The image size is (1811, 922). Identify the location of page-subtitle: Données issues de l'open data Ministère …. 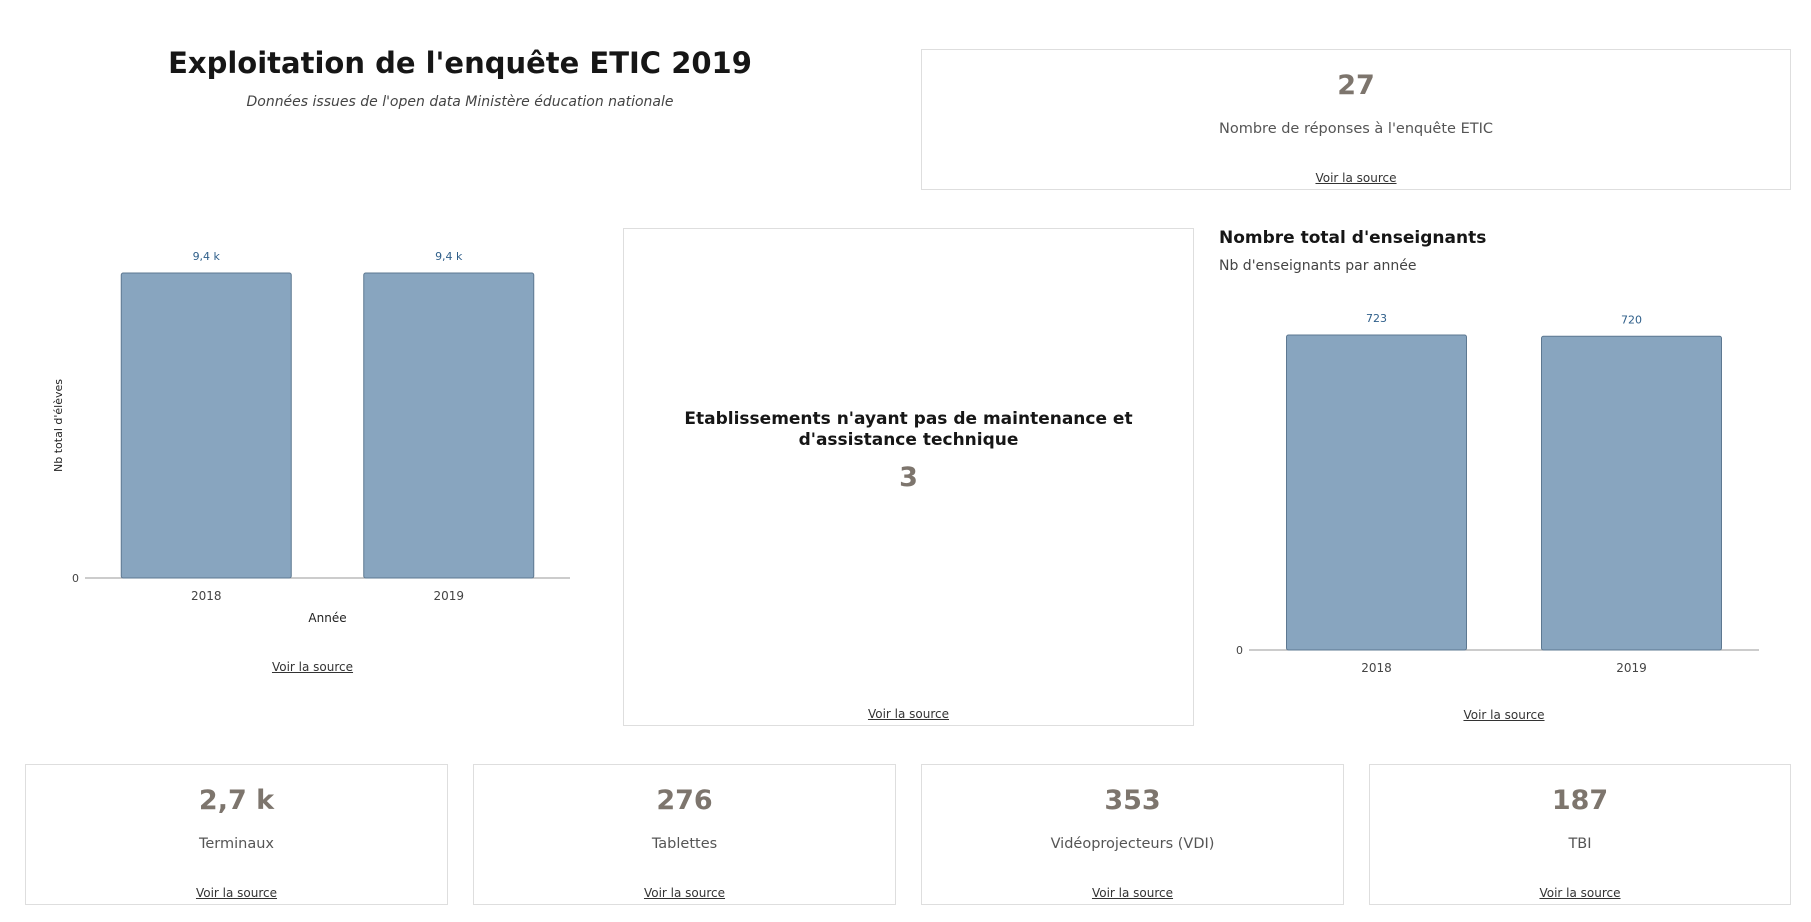
(460, 102).